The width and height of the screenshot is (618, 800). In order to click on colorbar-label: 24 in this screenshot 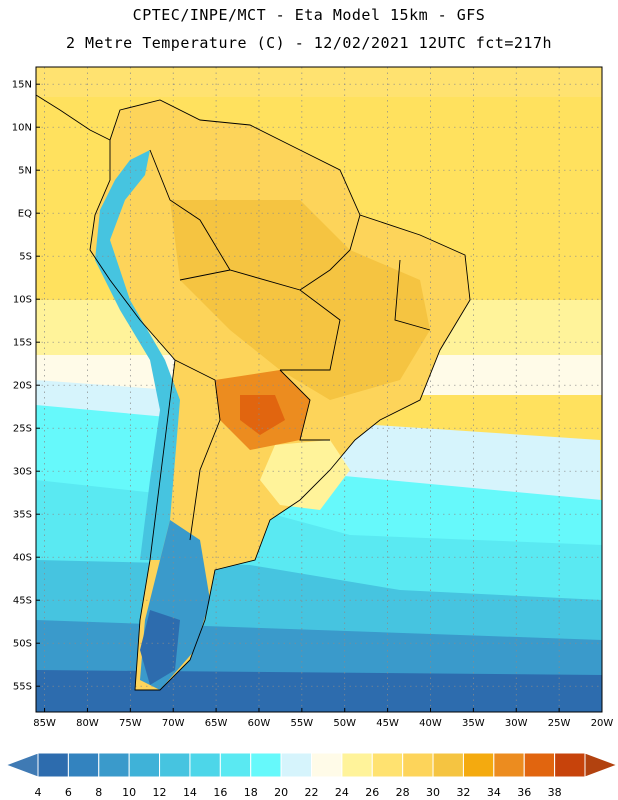, I will do `click(342, 792)`.